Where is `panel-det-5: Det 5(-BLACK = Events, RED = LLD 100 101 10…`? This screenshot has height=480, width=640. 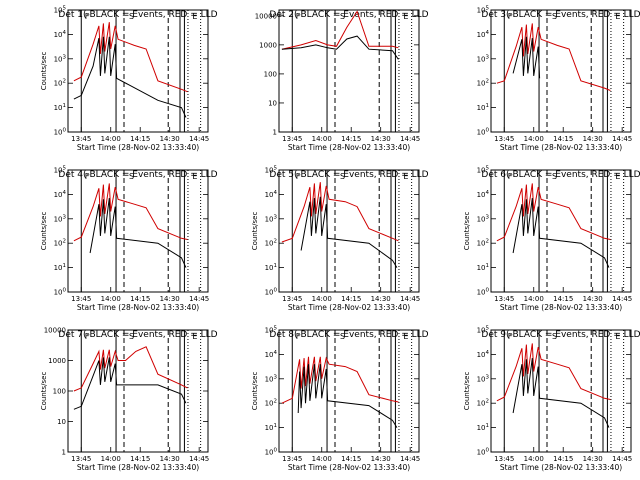 panel-det-5: Det 5(-BLACK = Events, RED = LLD 100 101 10… is located at coordinates (340, 239).